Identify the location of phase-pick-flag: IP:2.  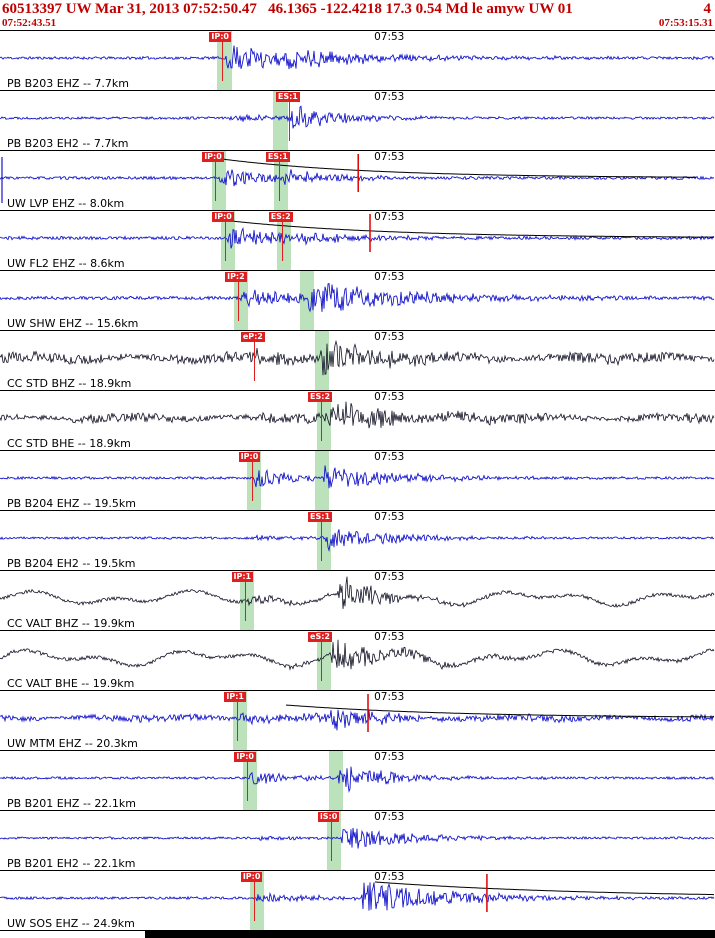
(236, 277).